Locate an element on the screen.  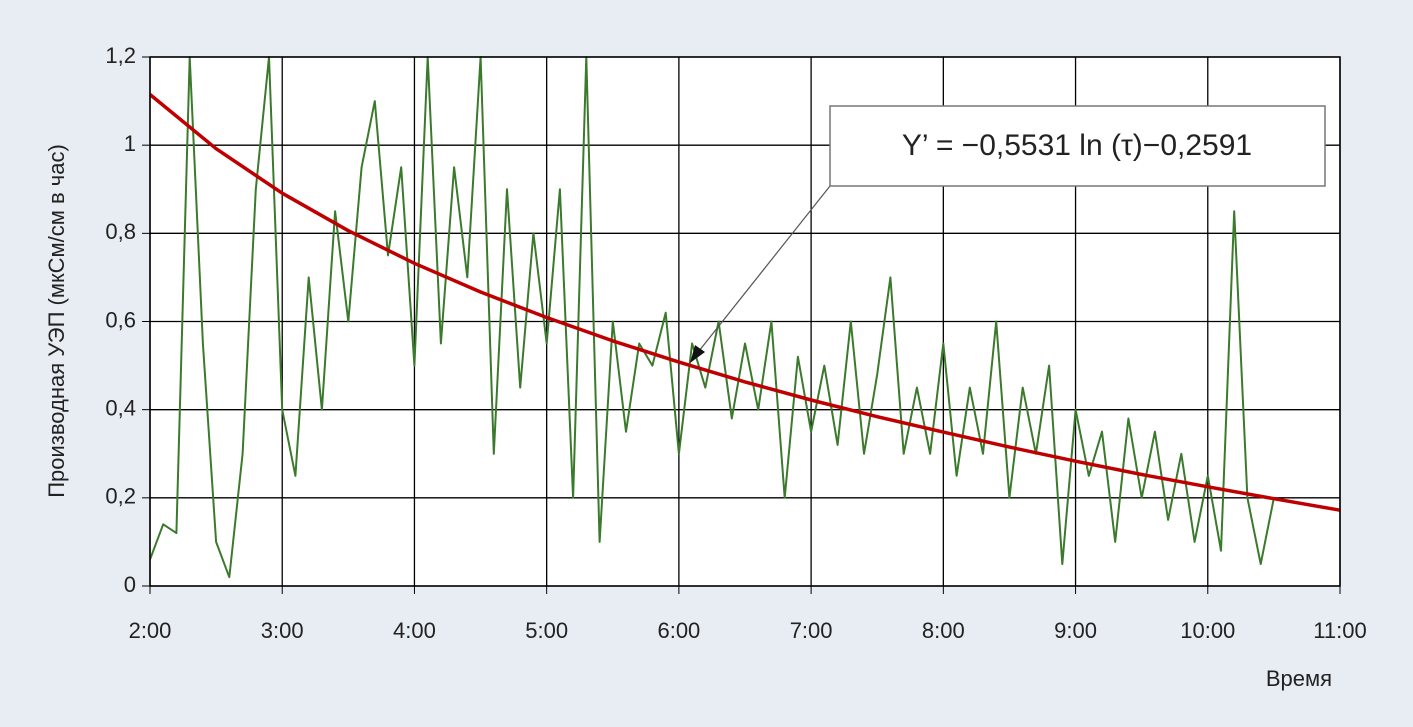
y-tick-label: 0,4 is located at coordinates (120, 407).